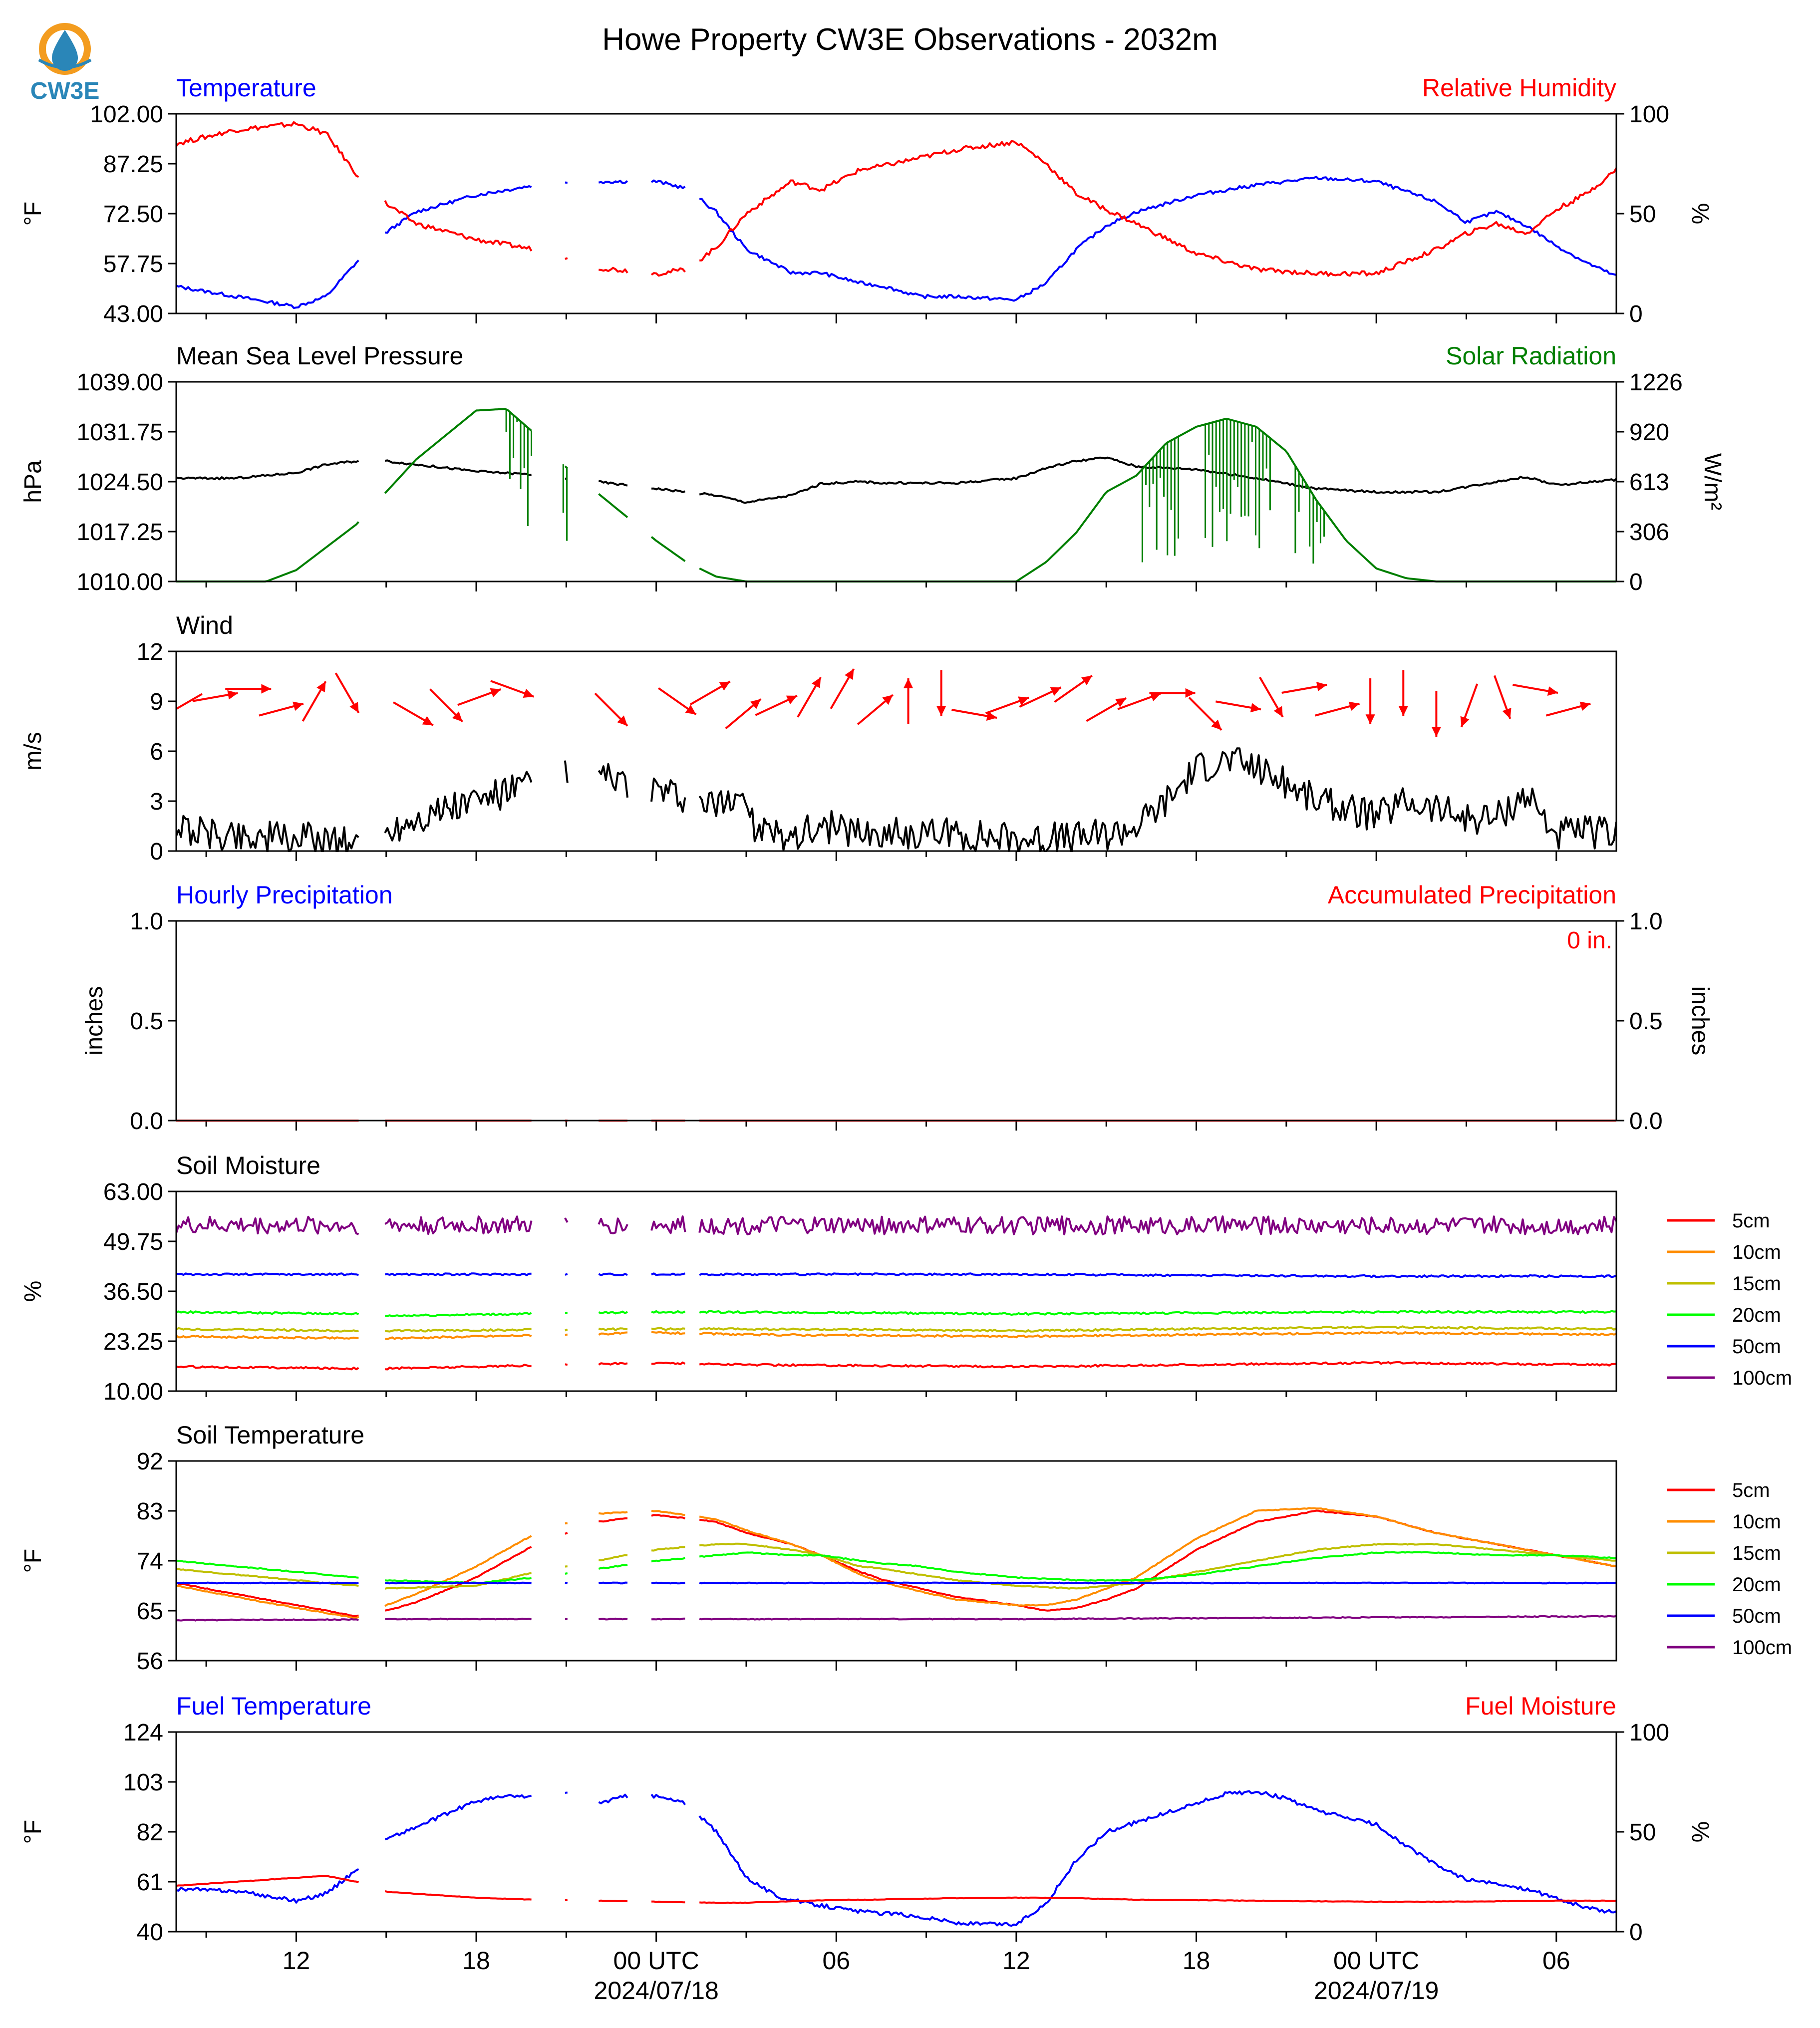 The image size is (1820, 2028). I want to click on ylabel-right: %, so click(1700, 1832).